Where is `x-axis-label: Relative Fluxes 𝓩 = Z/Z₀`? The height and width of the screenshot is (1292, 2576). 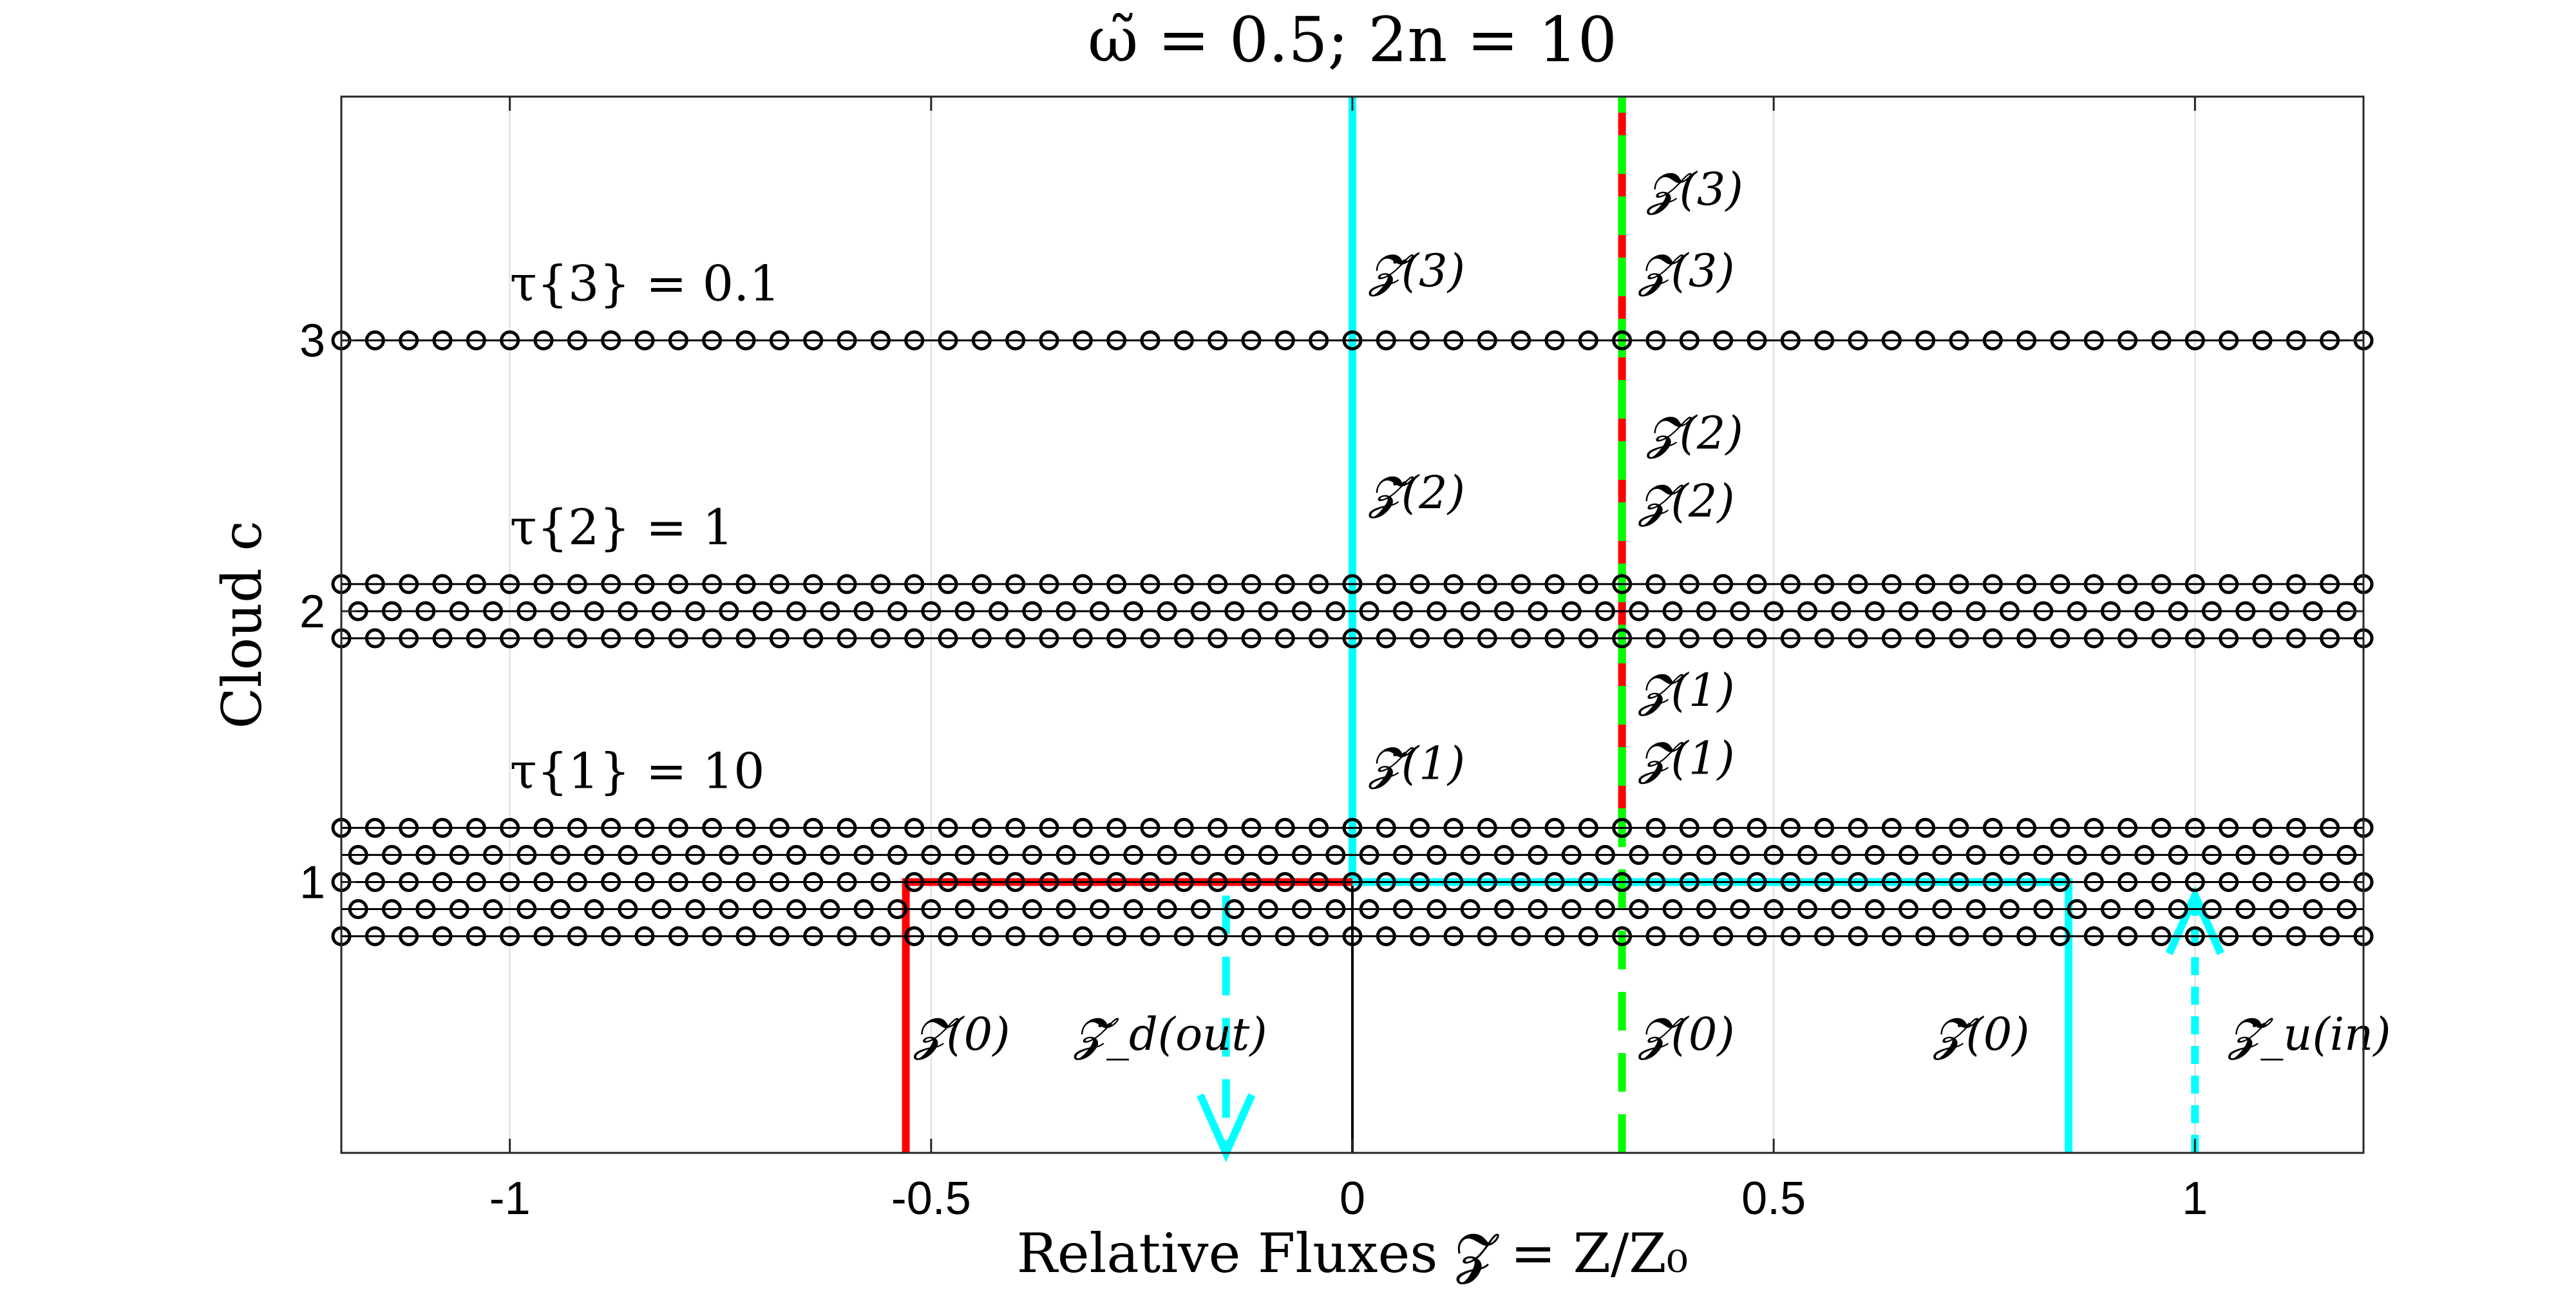 x-axis-label: Relative Fluxes 𝓩 = Z/Z₀ is located at coordinates (1353, 1253).